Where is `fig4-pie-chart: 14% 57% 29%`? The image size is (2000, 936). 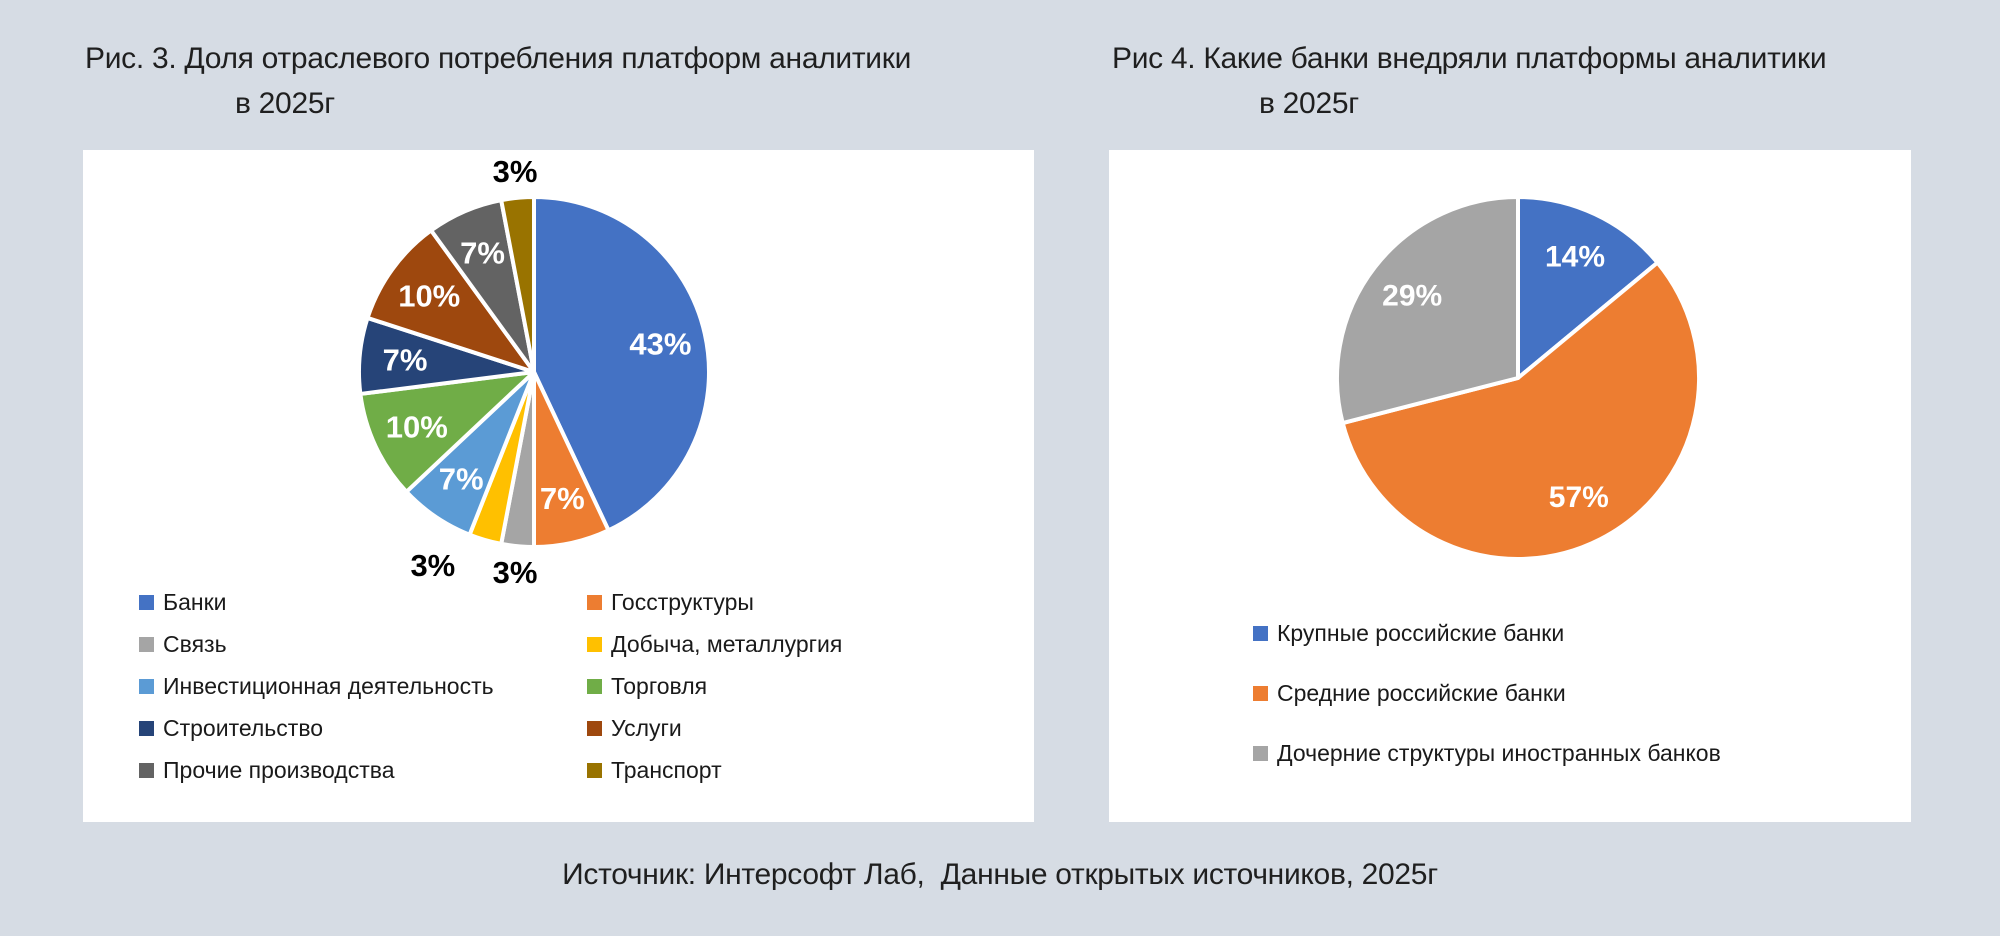
fig4-pie-chart: 14% 57% 29% is located at coordinates (1518, 378).